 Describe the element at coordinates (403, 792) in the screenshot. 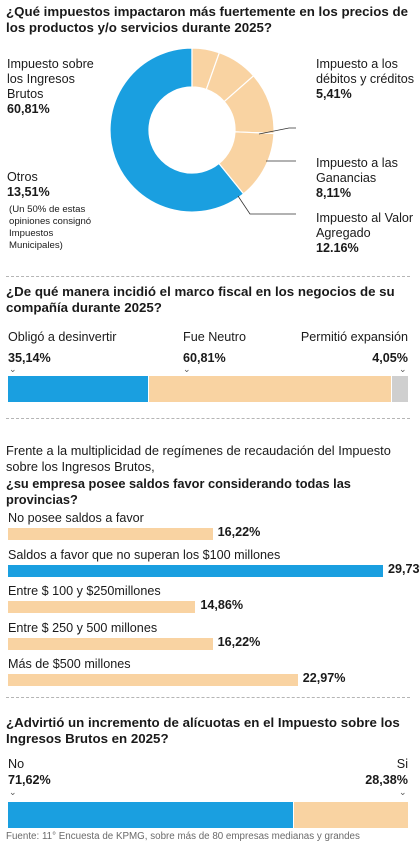

I see `caret-si: ⌄` at that location.